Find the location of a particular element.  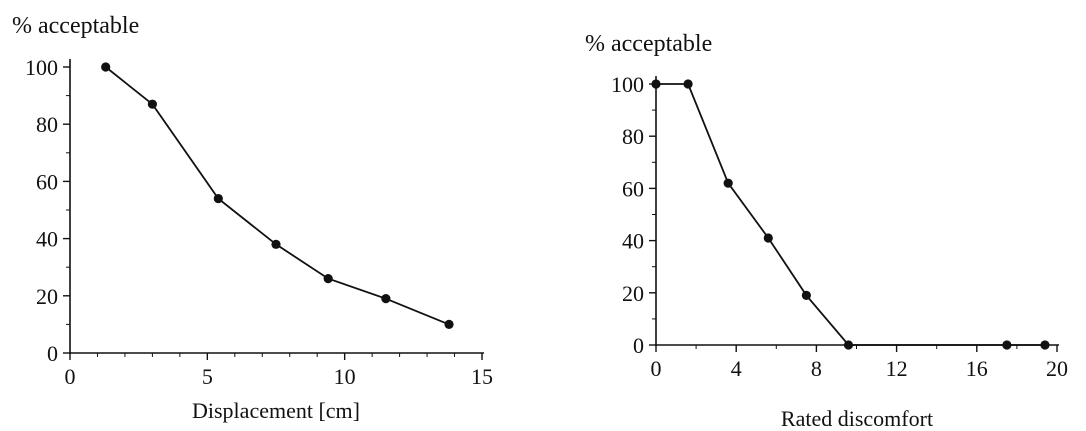

x-tick-label: 10 is located at coordinates (345, 376).